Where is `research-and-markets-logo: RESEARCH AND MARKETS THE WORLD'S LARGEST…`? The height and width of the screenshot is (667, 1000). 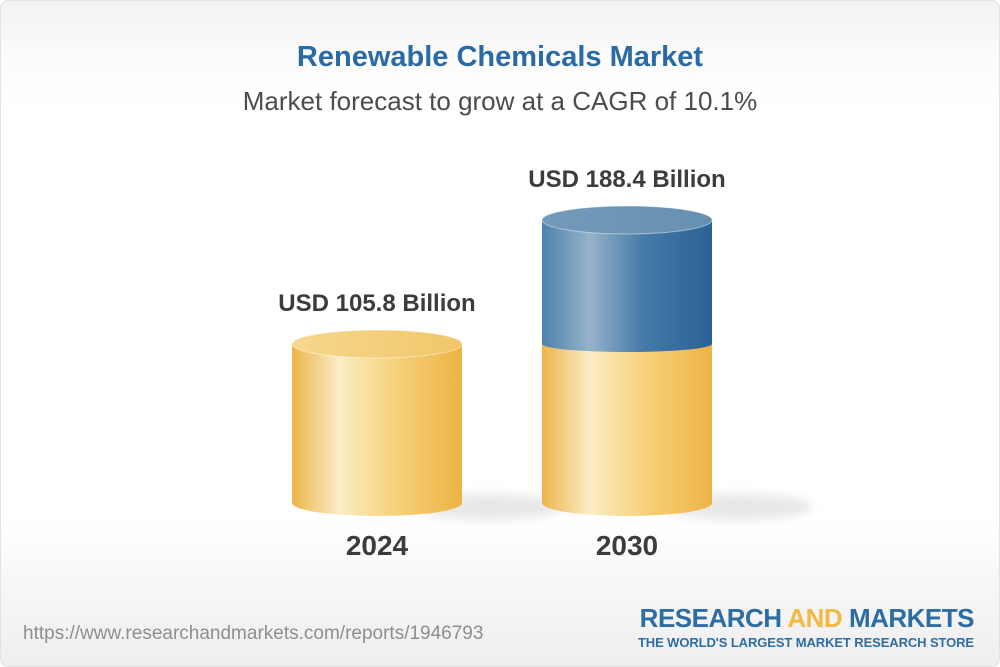
research-and-markets-logo: RESEARCH AND MARKETS THE WORLD'S LARGEST… is located at coordinates (806, 626).